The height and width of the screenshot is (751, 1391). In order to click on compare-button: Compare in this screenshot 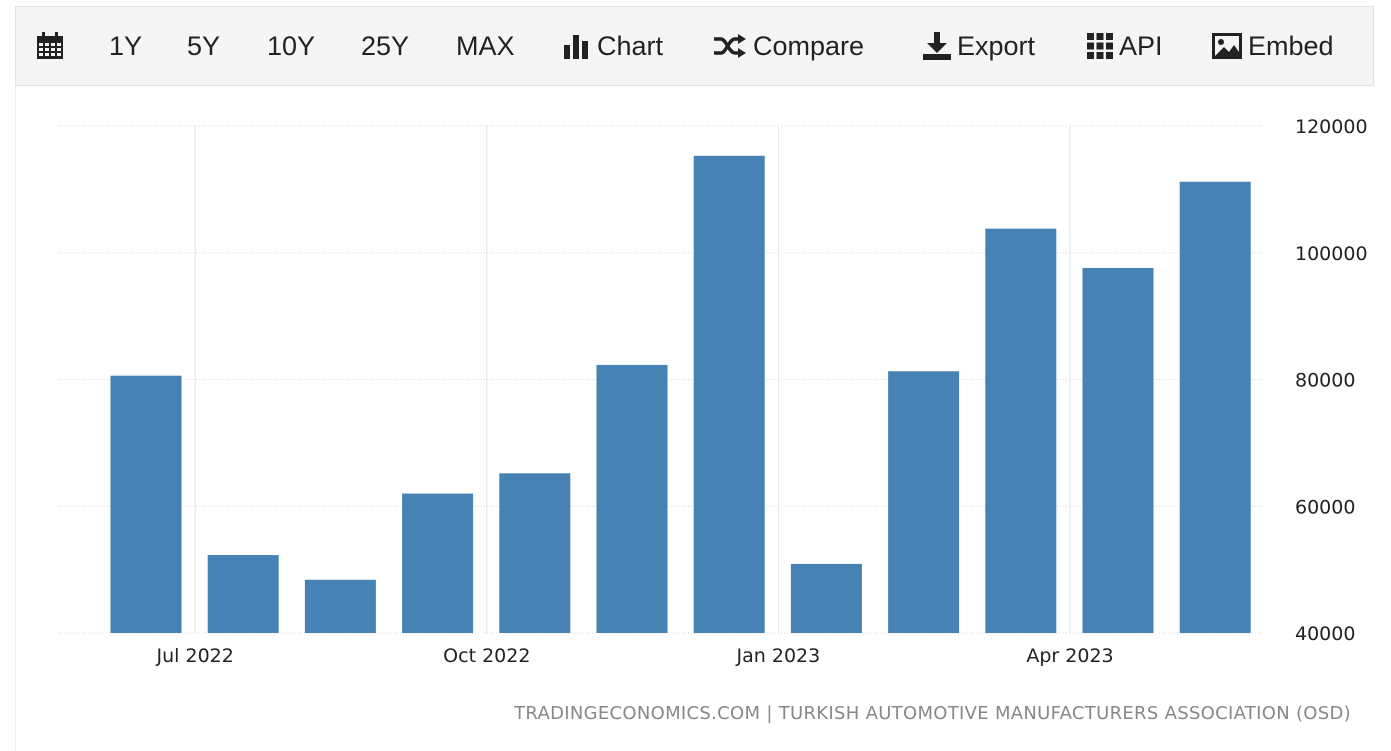, I will do `click(788, 46)`.